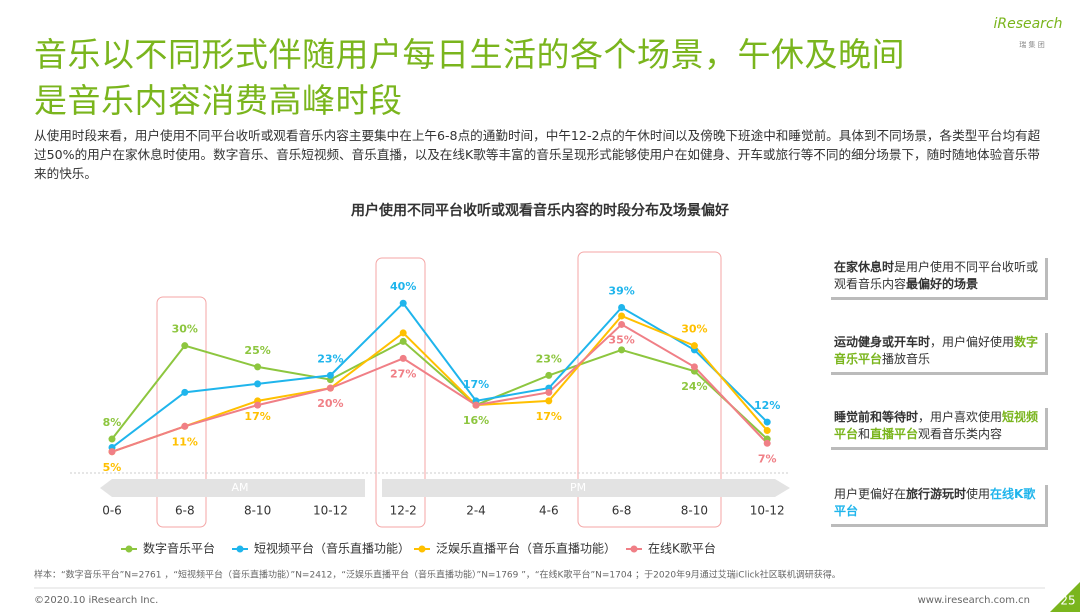 The height and width of the screenshot is (612, 1080). I want to click on data-label: 16%, so click(476, 420).